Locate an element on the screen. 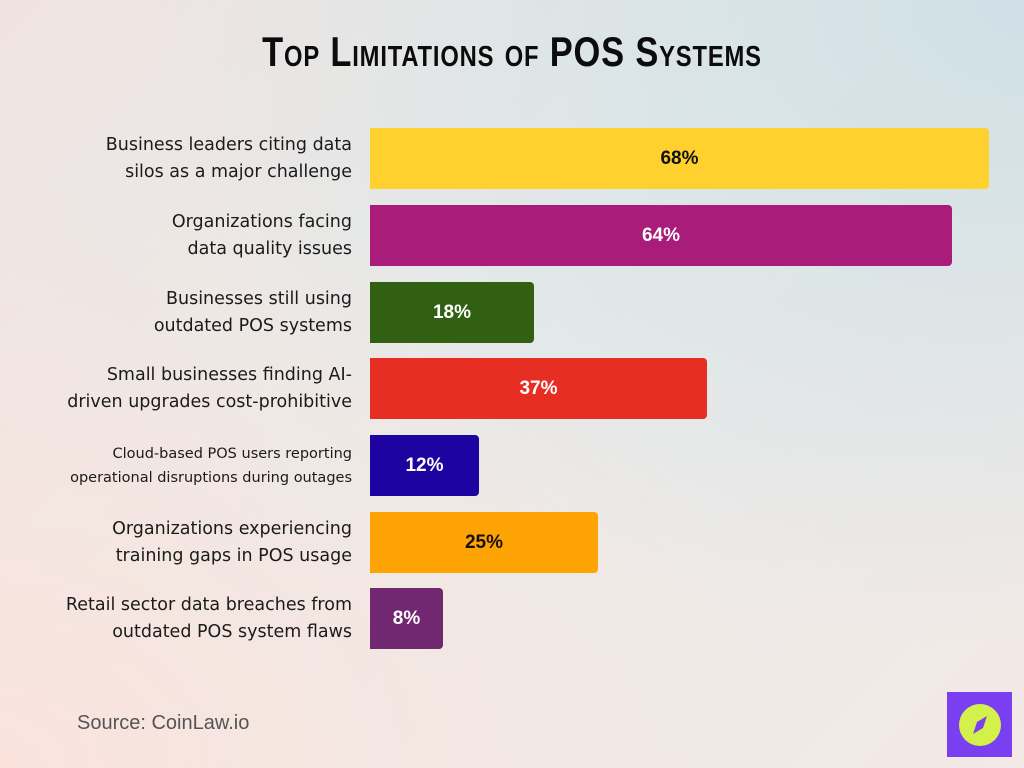  bar-value-label: 25% is located at coordinates (484, 542).